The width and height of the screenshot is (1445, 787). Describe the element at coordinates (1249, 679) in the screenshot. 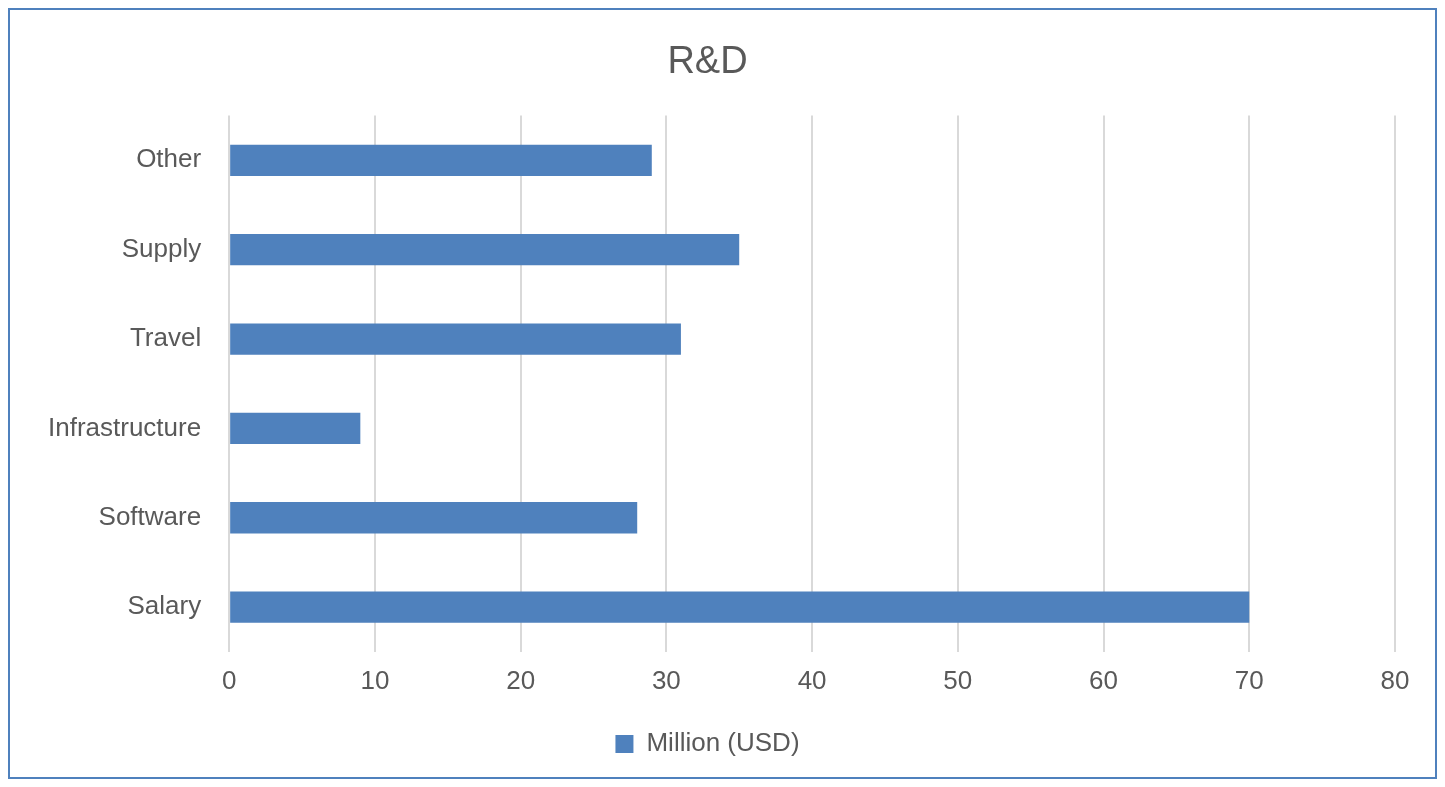

I see `x-tick-label: 70` at that location.